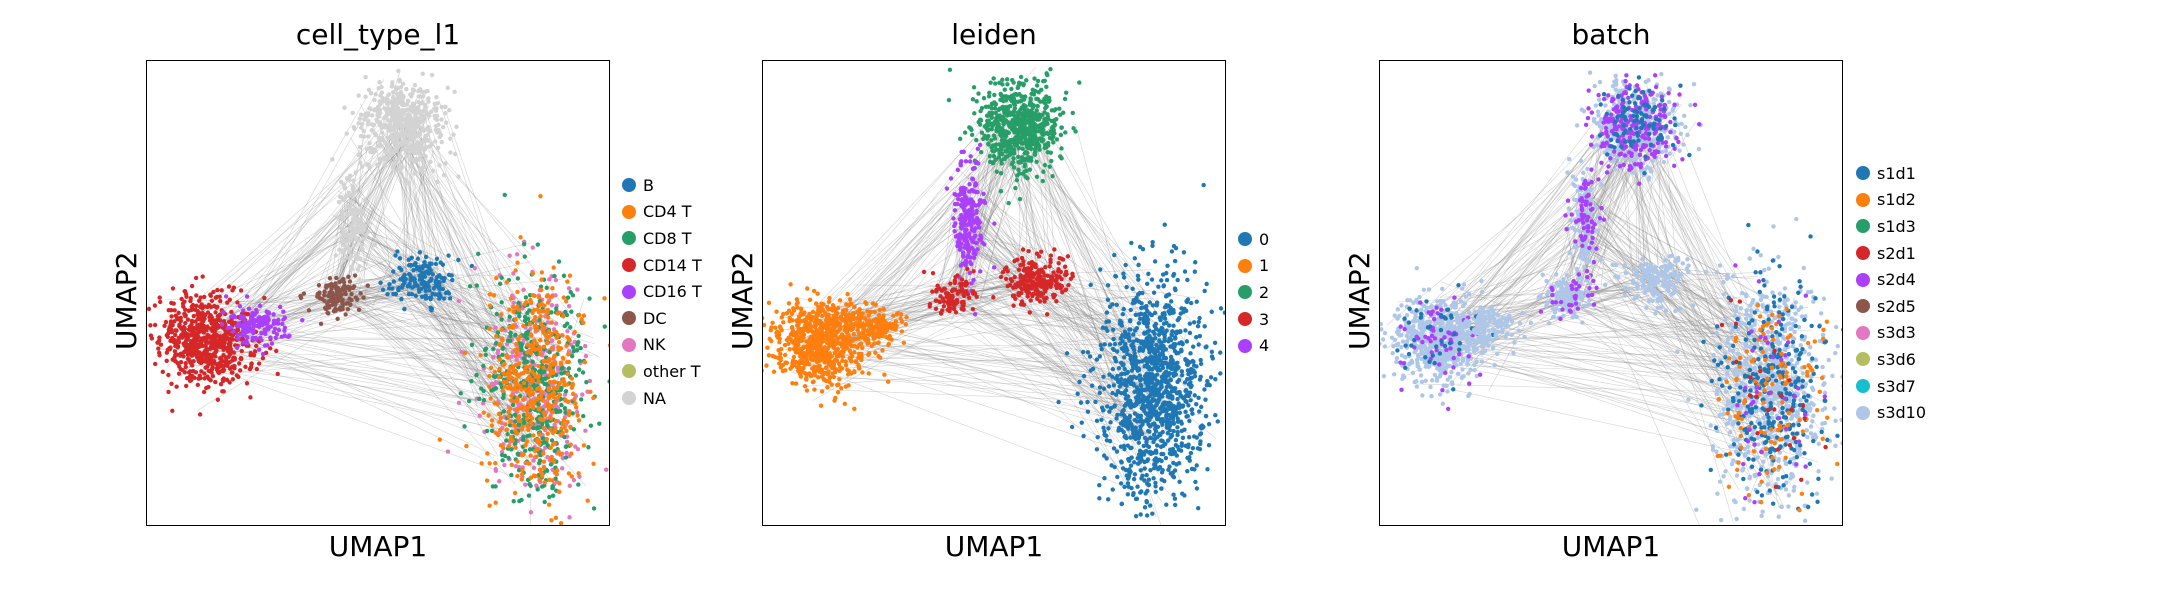  I want to click on legend-item: s1d2, so click(1891, 200).